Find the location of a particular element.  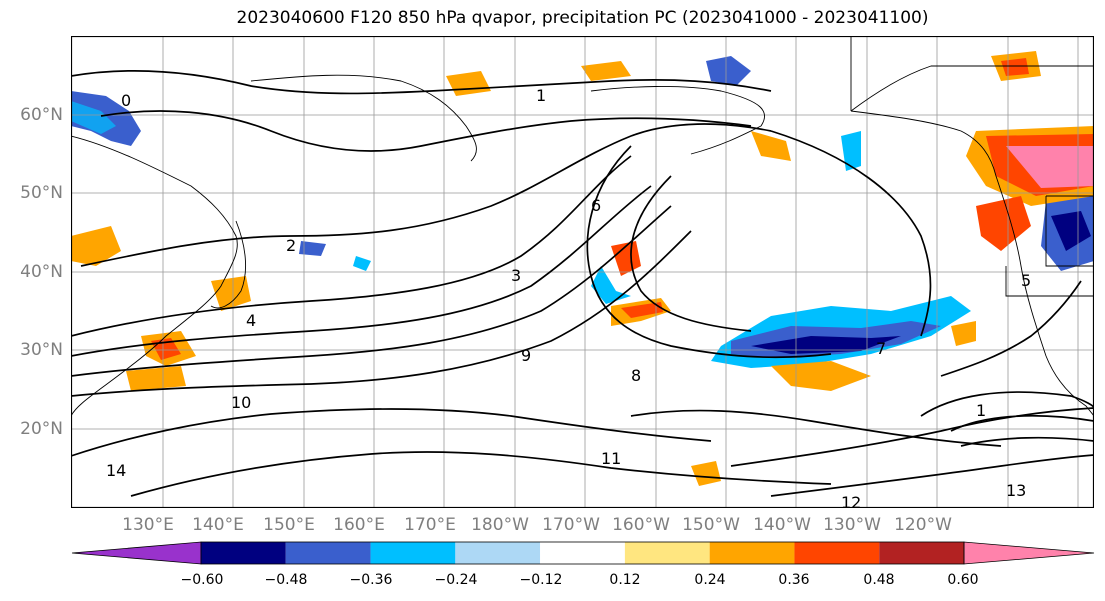

contour-label: 5 is located at coordinates (1026, 280).